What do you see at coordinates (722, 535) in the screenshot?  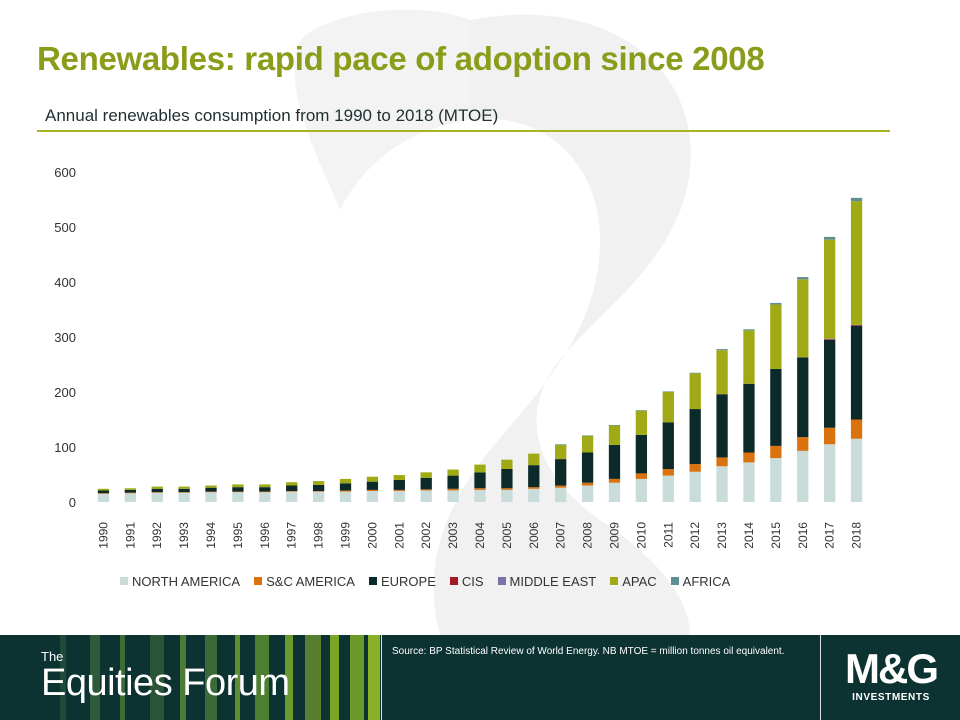 I see `x-tick-label: 2013` at bounding box center [722, 535].